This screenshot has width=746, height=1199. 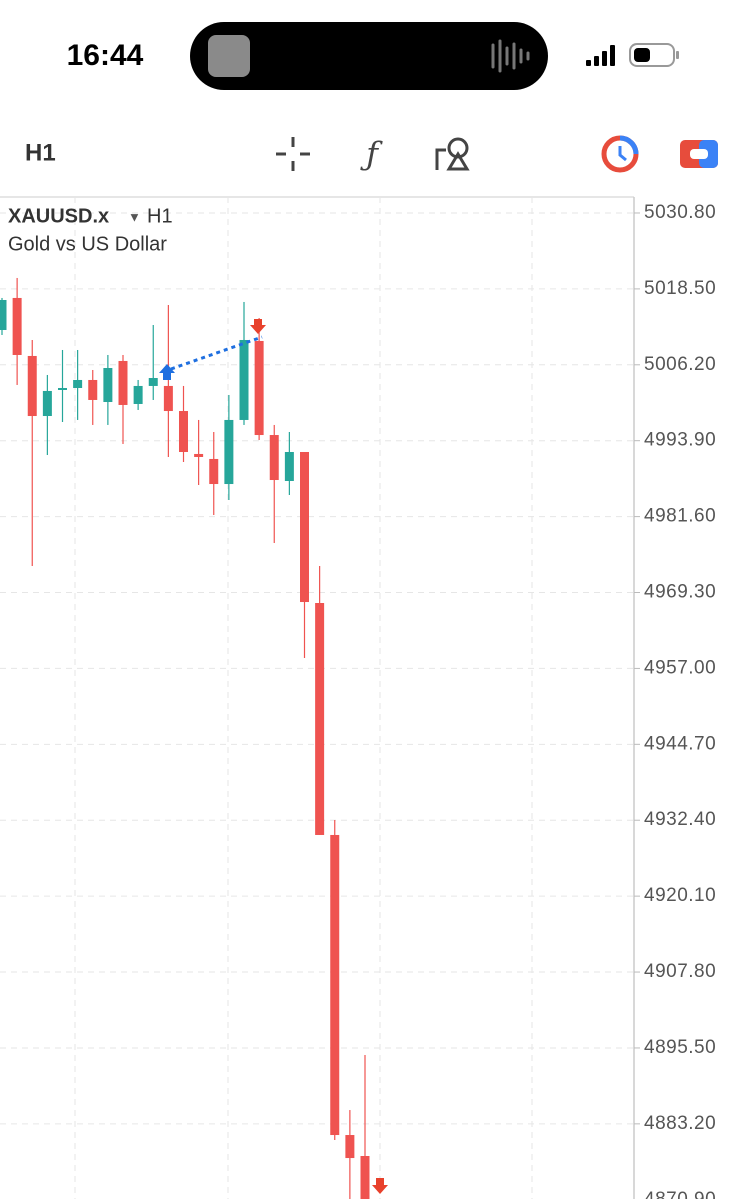 I want to click on y-tick-label: 5018.50, so click(x=680, y=288).